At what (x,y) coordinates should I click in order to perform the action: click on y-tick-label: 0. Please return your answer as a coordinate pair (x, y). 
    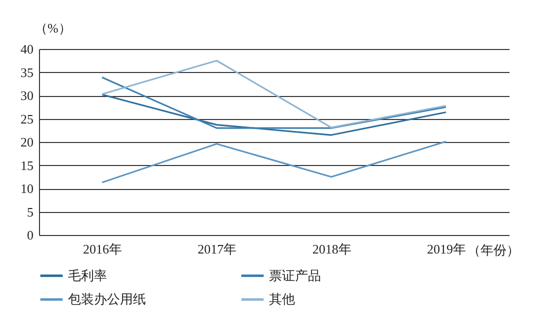
    Looking at the image, I should click on (30, 235).